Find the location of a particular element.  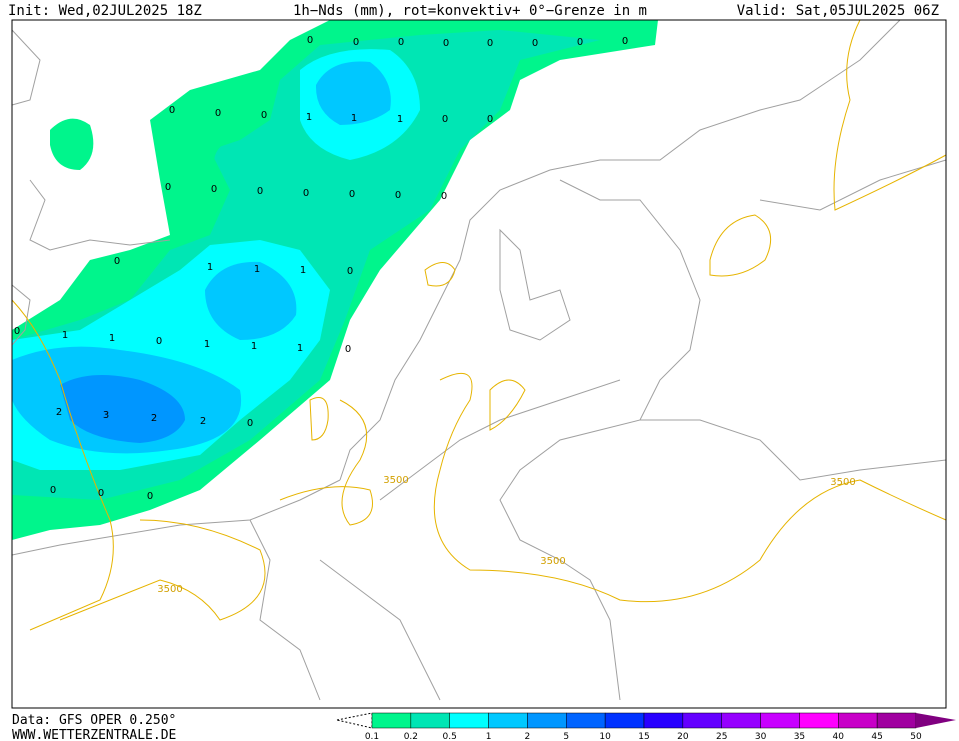

legend-label: 50 is located at coordinates (916, 736).